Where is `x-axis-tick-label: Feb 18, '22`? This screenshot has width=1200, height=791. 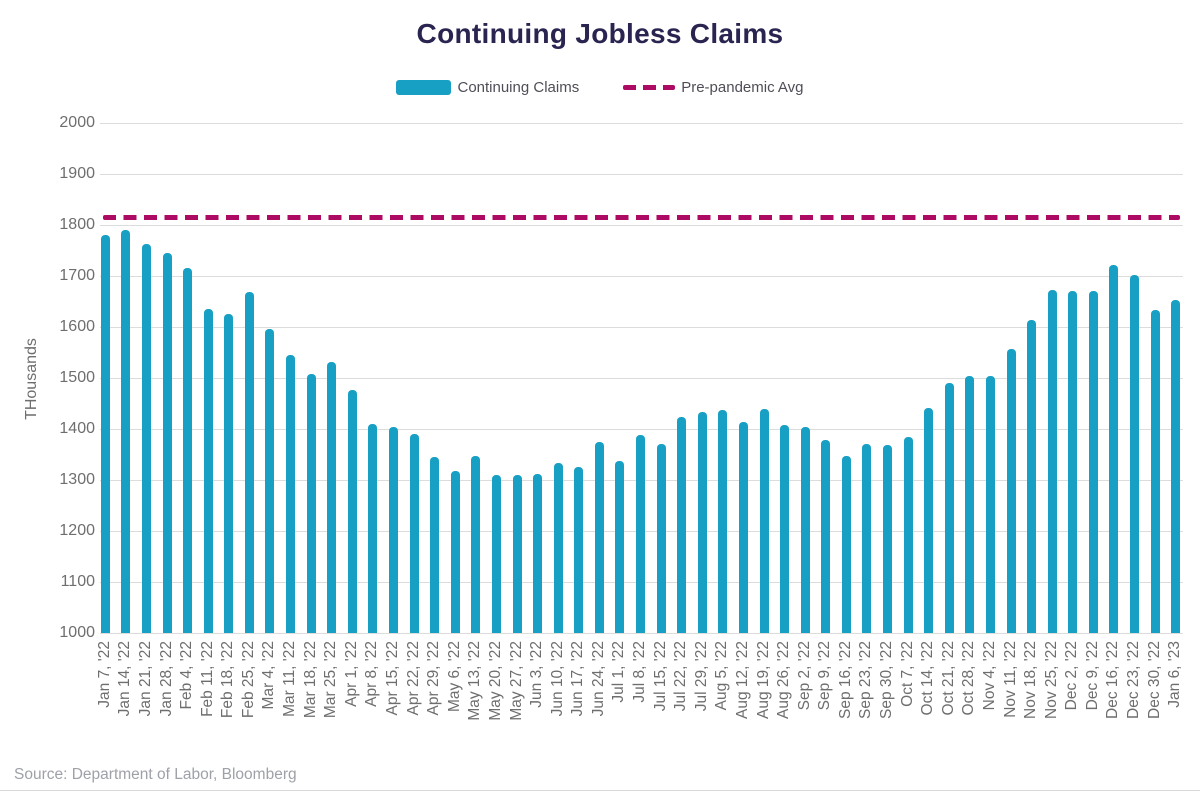 x-axis-tick-label: Feb 18, '22 is located at coordinates (228, 680).